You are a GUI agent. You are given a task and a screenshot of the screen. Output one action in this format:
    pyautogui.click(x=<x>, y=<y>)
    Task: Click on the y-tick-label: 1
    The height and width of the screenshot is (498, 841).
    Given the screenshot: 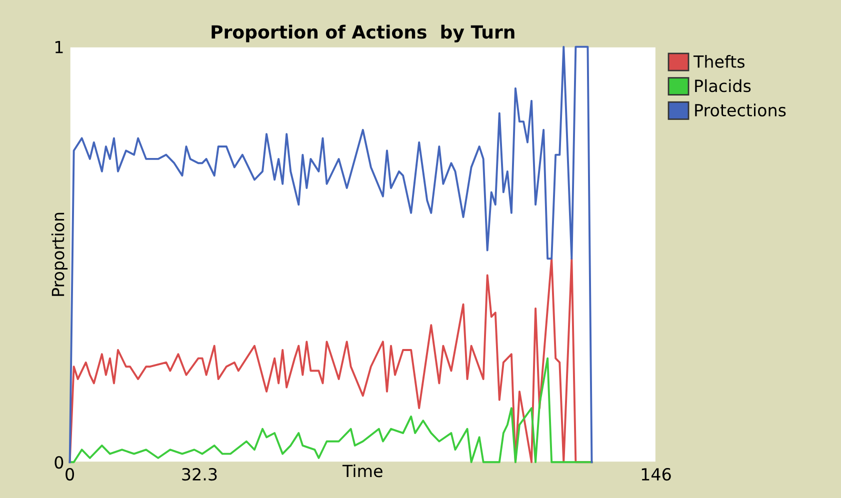 What is the action you would take?
    pyautogui.click(x=59, y=47)
    